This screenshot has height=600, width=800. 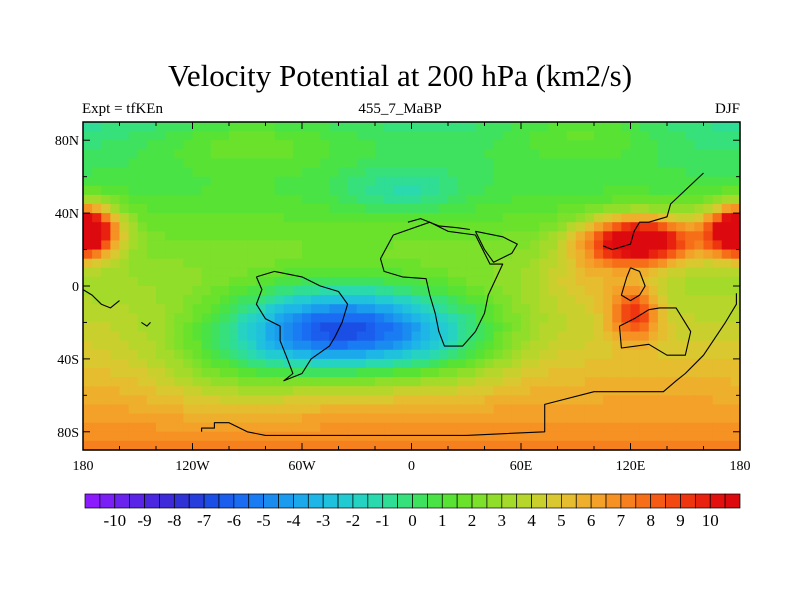 I want to click on colorbar-swatch, so click(x=226, y=501).